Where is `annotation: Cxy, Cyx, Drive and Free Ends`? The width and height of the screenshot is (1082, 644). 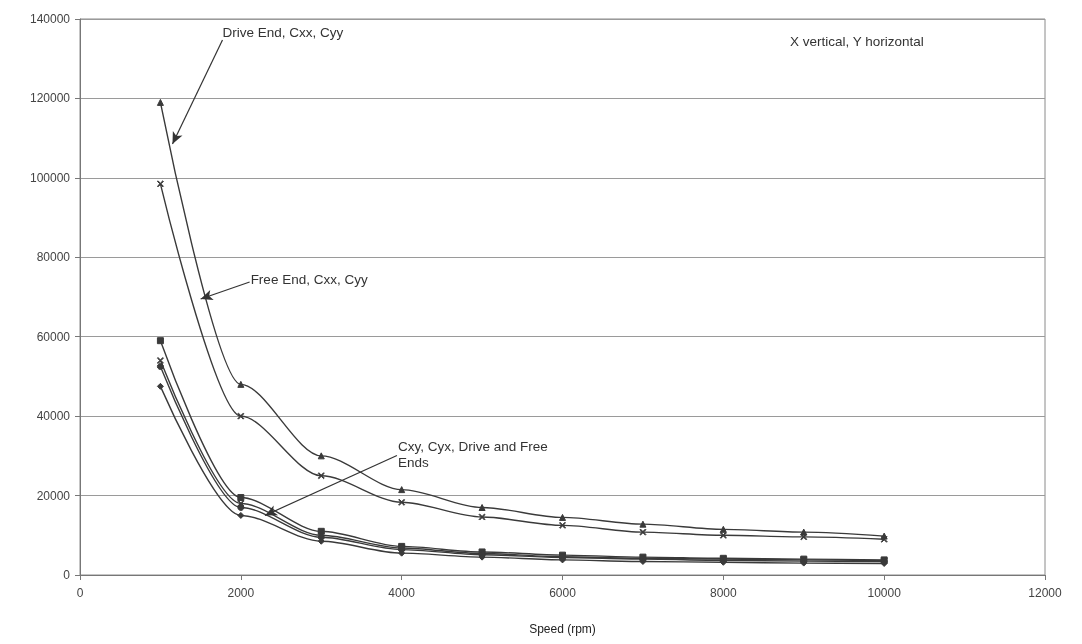 annotation: Cxy, Cyx, Drive and Free Ends is located at coordinates (474, 454).